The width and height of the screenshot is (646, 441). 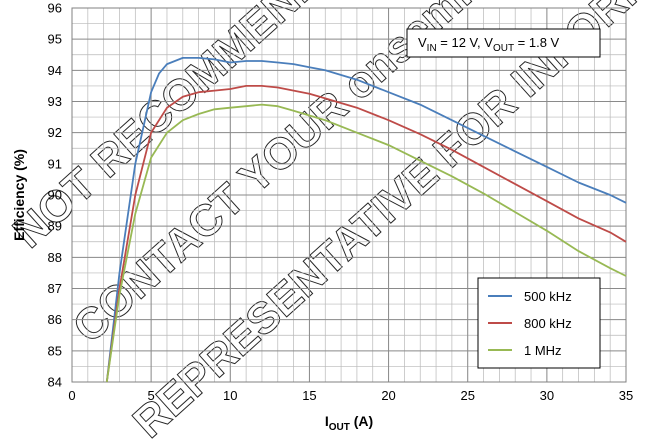 What do you see at coordinates (467, 395) in the screenshot?
I see `x-tick-label: 25` at bounding box center [467, 395].